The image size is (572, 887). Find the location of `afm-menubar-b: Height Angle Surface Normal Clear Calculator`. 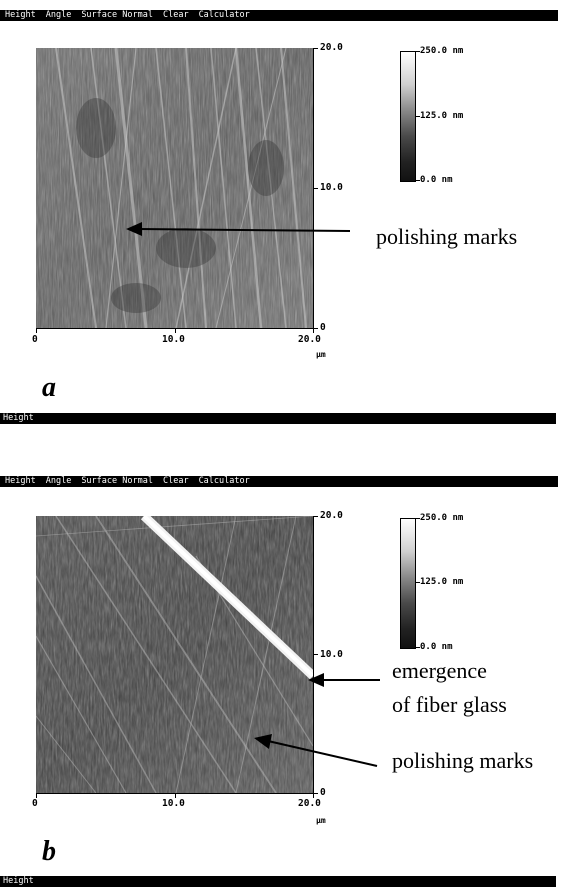

afm-menubar-b: Height Angle Surface Normal Clear Calculator is located at coordinates (279, 481).